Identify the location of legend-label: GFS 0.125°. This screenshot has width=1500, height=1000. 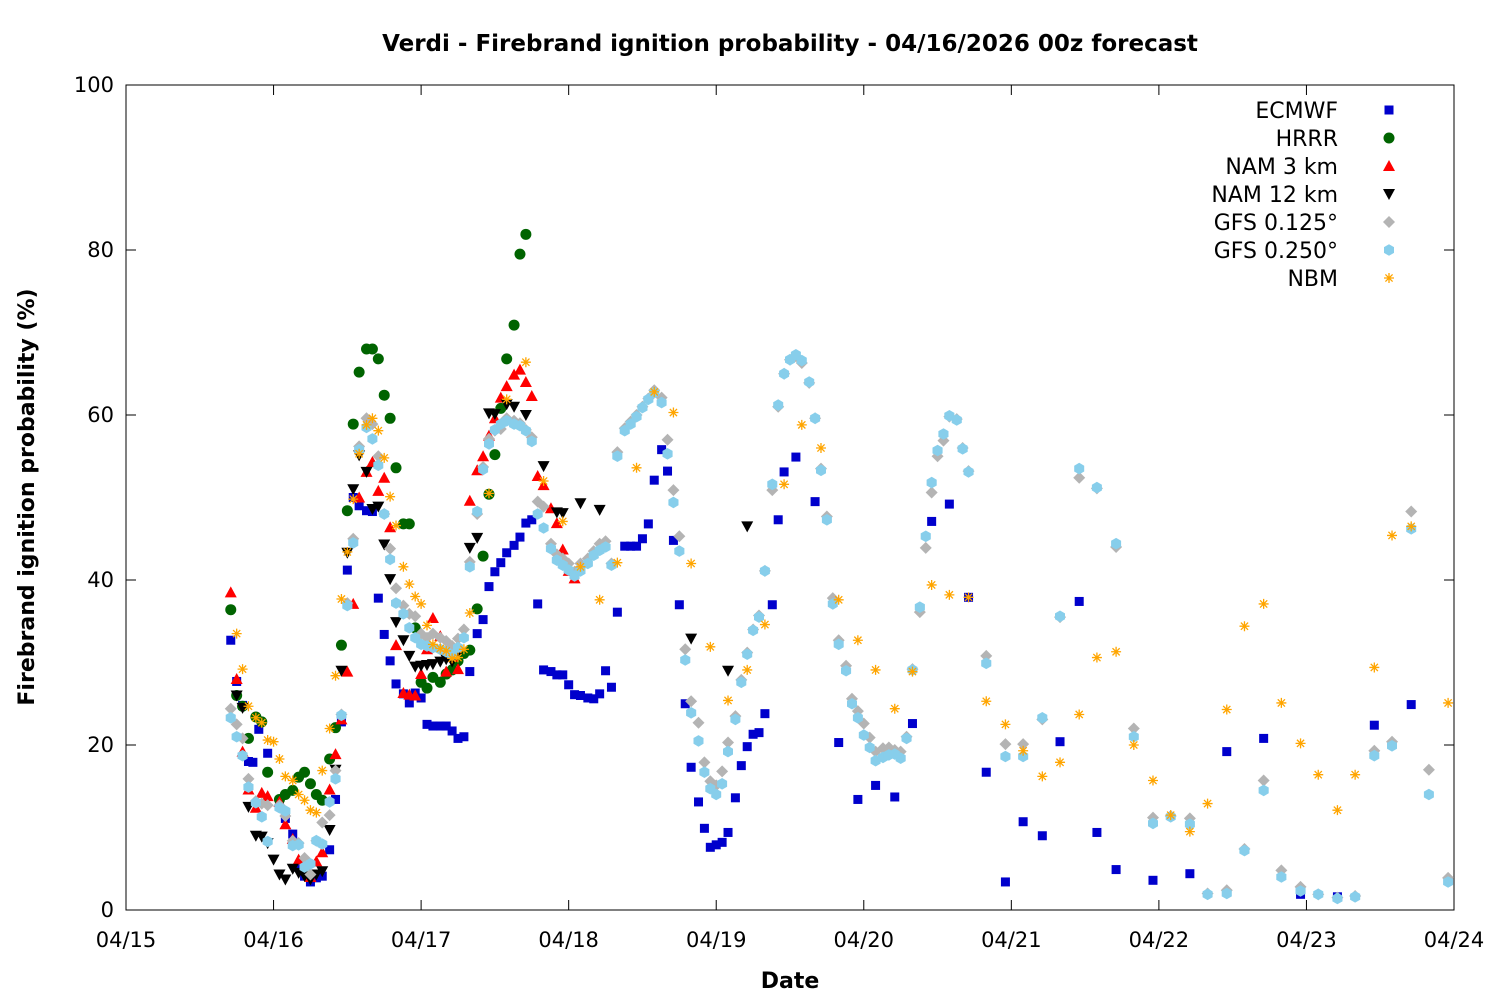
(1276, 223).